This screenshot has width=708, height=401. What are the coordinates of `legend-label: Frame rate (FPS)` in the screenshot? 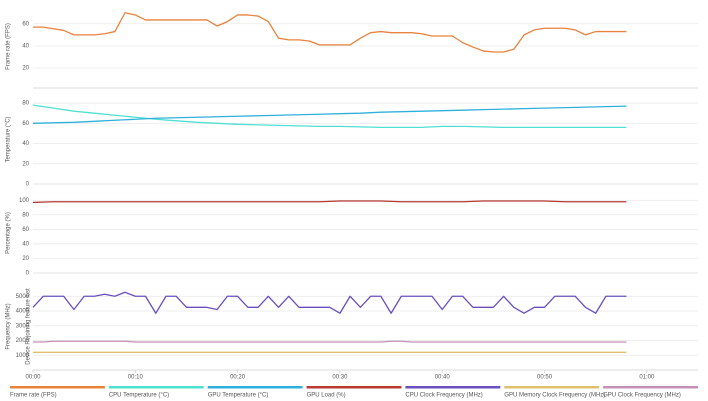 It's located at (33, 396).